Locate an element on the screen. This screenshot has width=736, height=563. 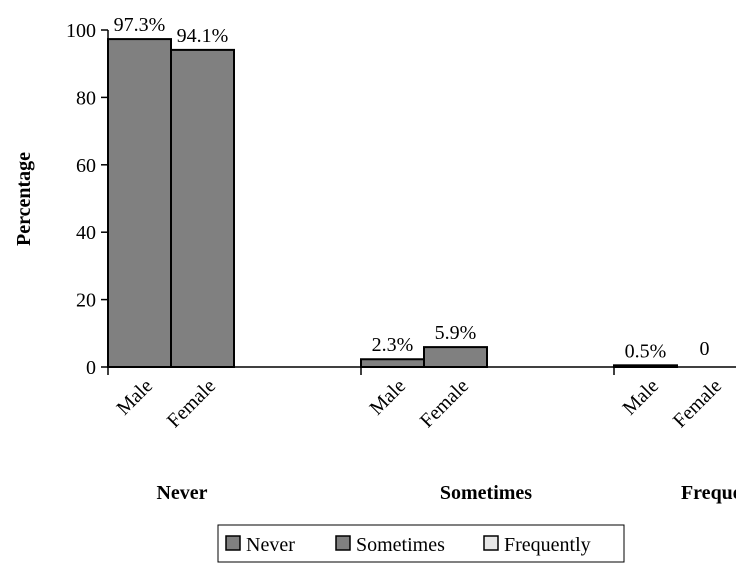
y-tick-label: 40 is located at coordinates (86, 233).